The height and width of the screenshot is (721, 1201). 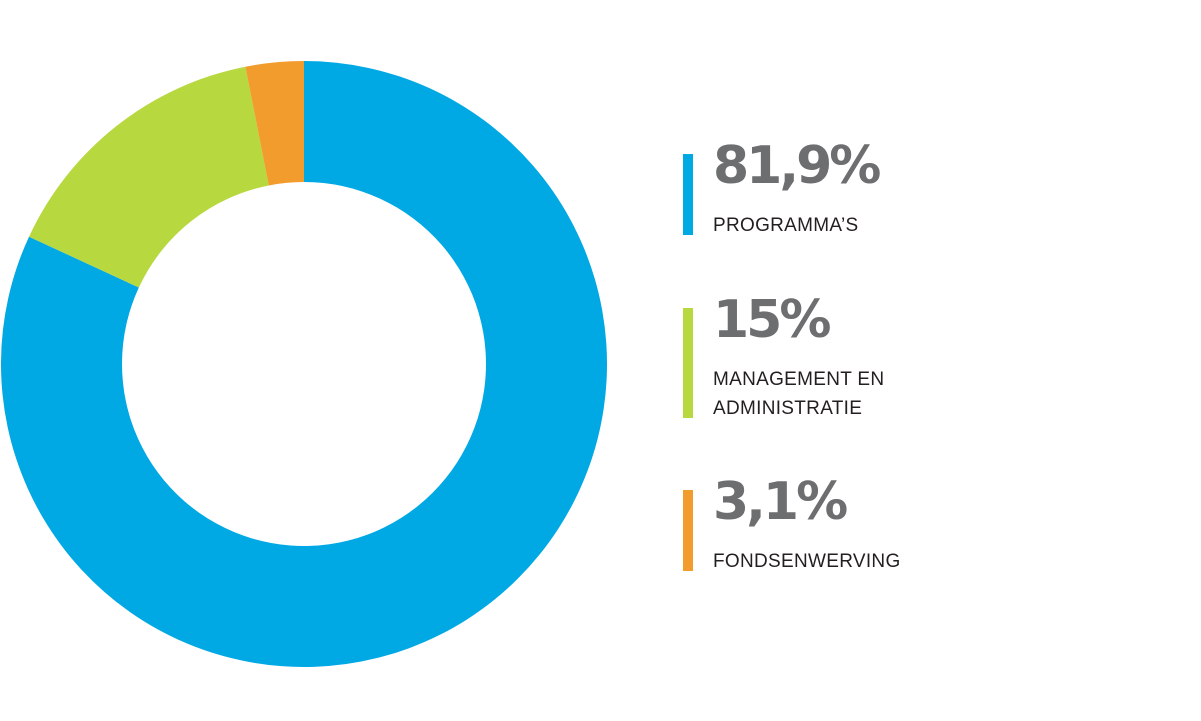 What do you see at coordinates (780, 502) in the screenshot?
I see `legend-value: 3,1%` at bounding box center [780, 502].